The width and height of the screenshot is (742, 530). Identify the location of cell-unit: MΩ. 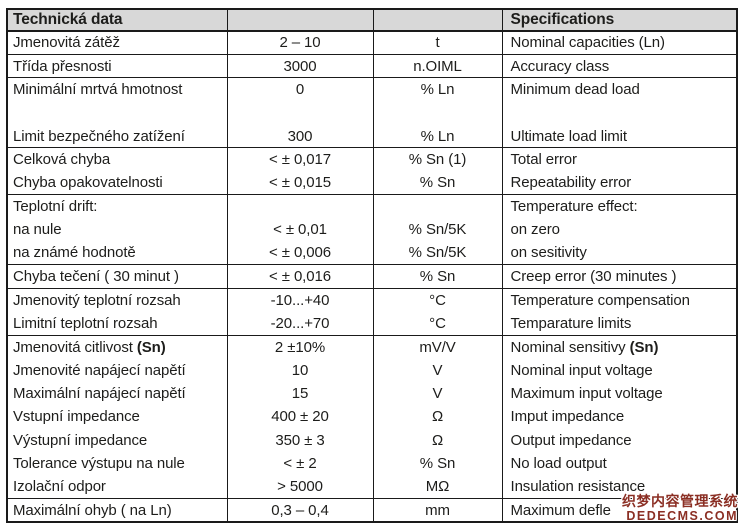
(437, 487).